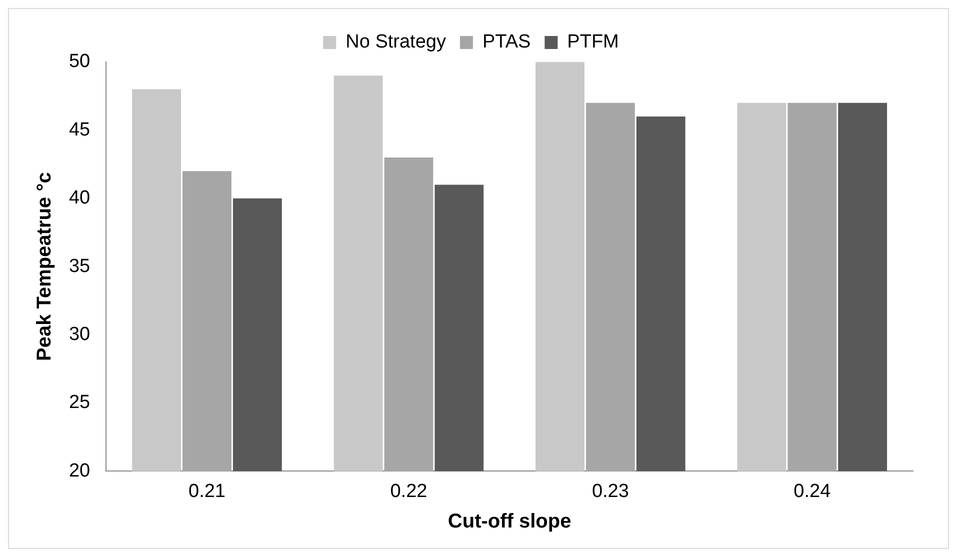 The height and width of the screenshot is (559, 959). What do you see at coordinates (610, 491) in the screenshot?
I see `x-tick-label: 0.23` at bounding box center [610, 491].